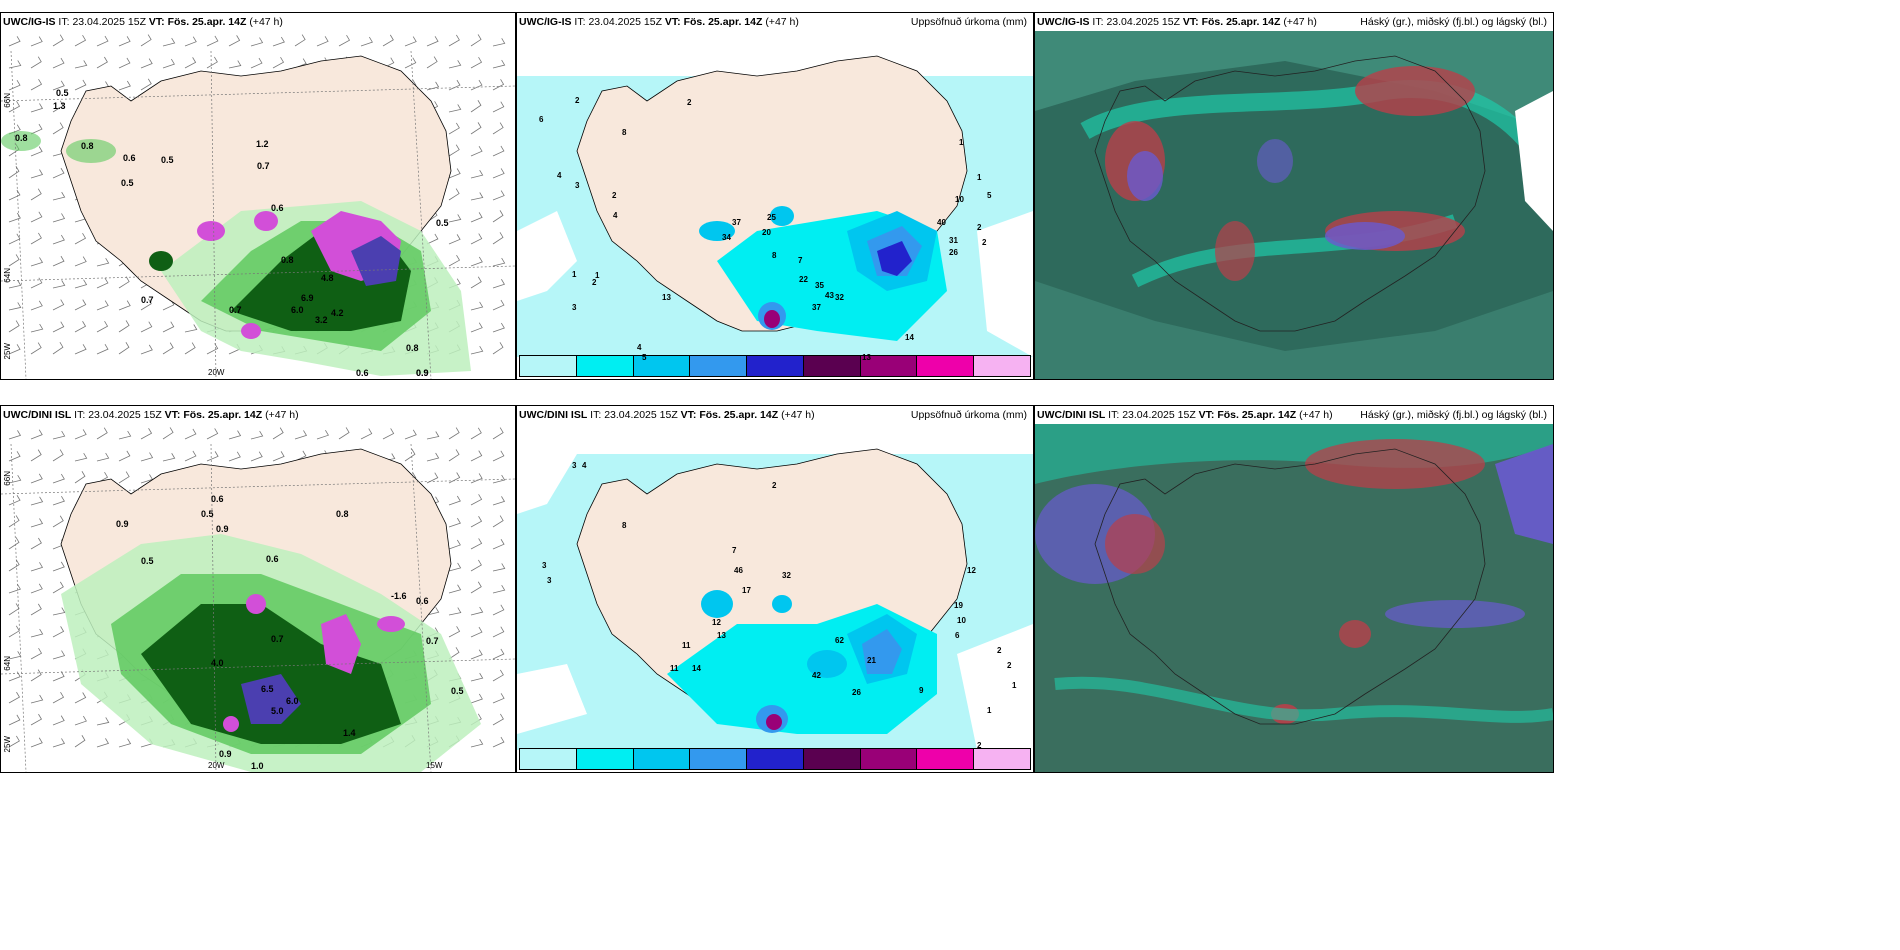 The image size is (1900, 950). Describe the element at coordinates (7, 275) in the screenshot. I see `lat-label: 64N` at that location.